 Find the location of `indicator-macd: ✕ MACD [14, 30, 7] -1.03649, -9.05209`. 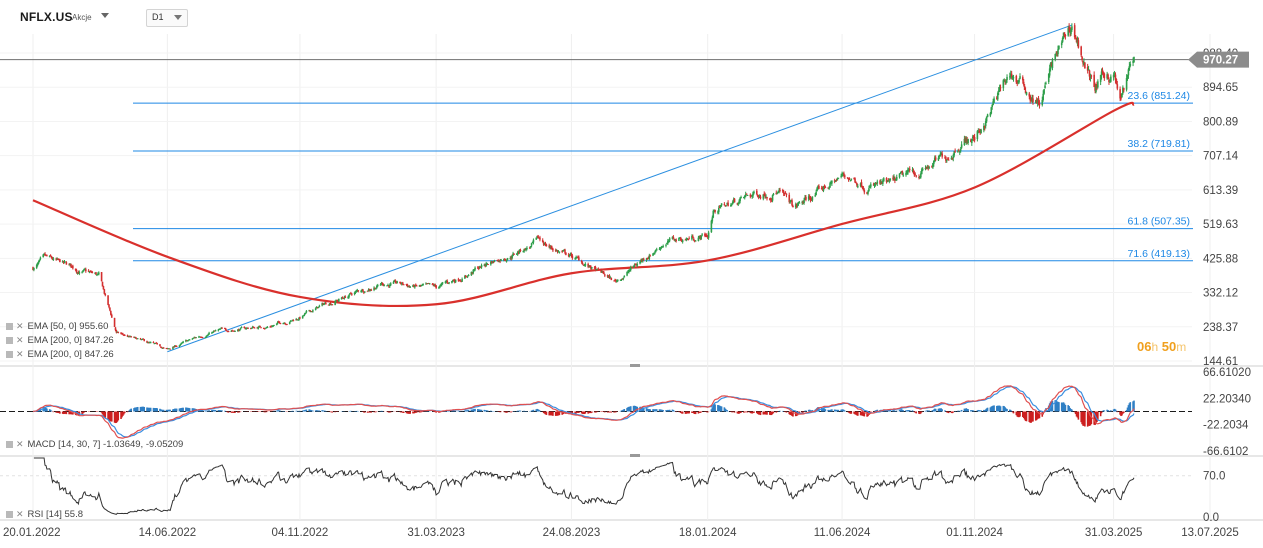

indicator-macd: ✕ MACD [14, 30, 7] -1.03649, -9.05209 is located at coordinates (94, 444).